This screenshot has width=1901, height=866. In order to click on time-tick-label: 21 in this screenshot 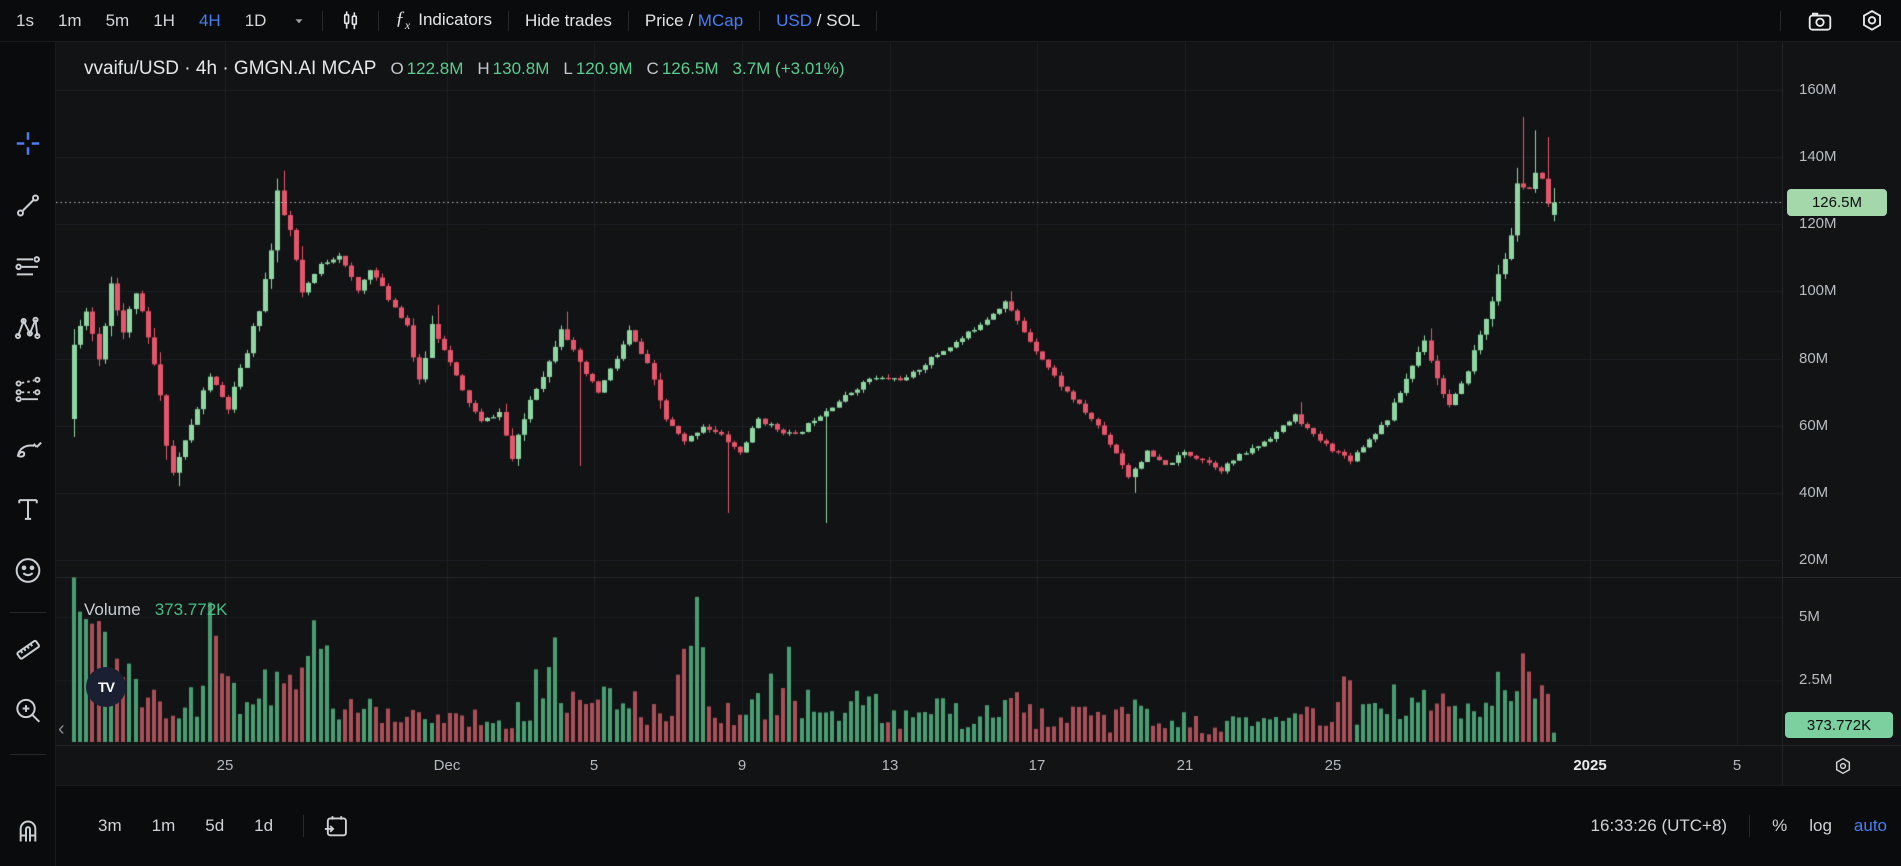, I will do `click(1185, 765)`.